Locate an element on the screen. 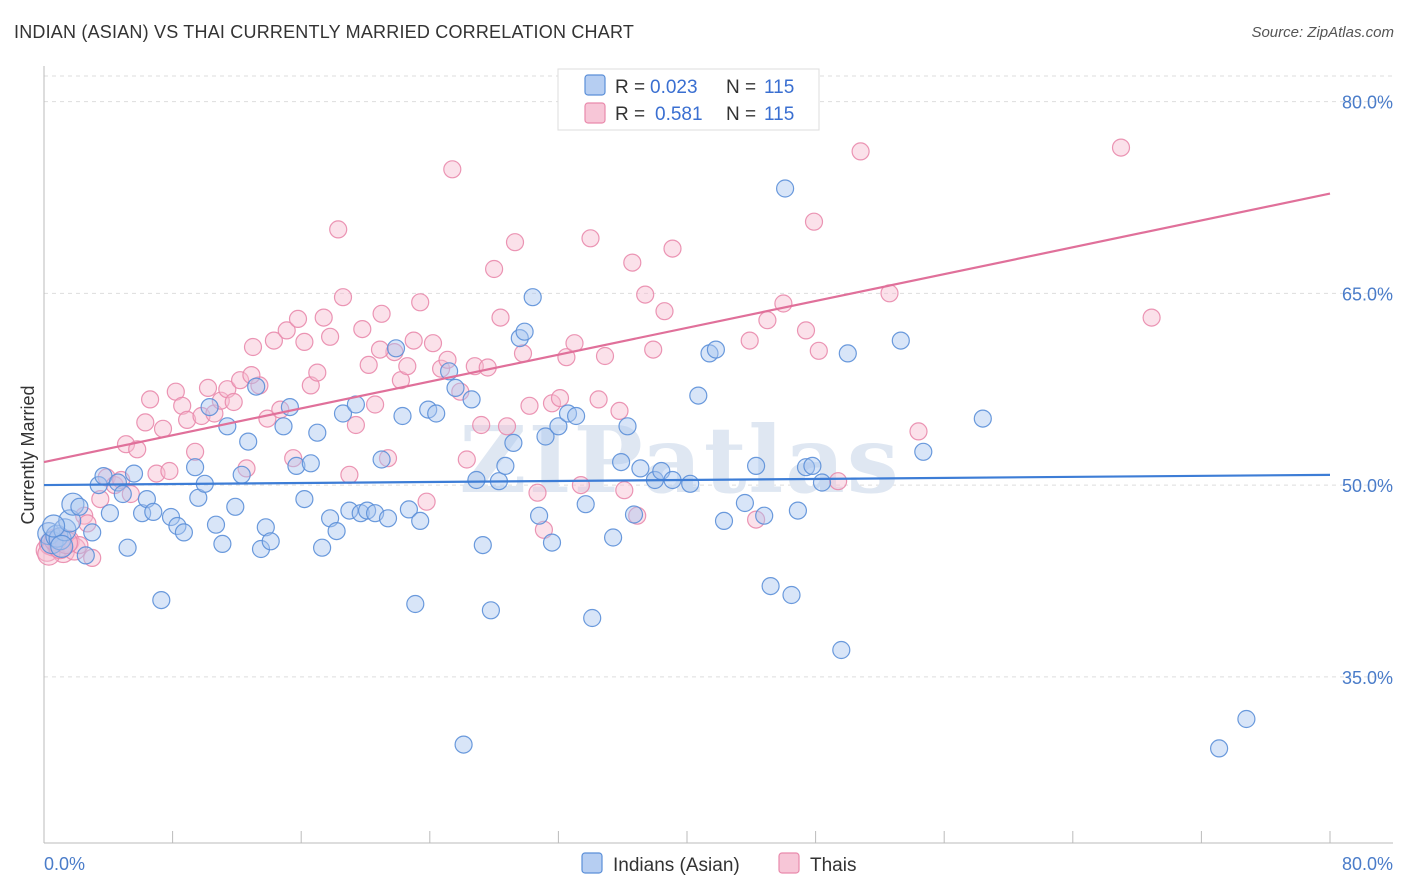 This screenshot has width=1406, height=892. y-axis-label: Currently Married is located at coordinates (28, 454).